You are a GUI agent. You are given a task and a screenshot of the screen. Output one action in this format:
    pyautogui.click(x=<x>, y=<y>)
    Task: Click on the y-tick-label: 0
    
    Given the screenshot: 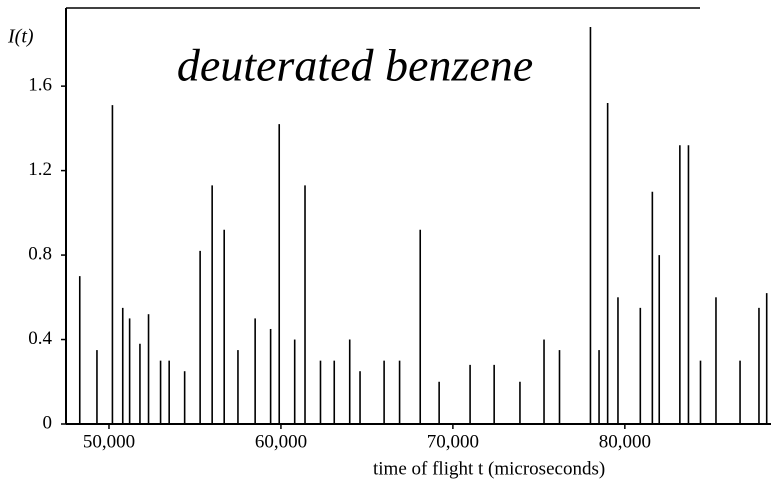 What is the action you would take?
    pyautogui.click(x=48, y=422)
    